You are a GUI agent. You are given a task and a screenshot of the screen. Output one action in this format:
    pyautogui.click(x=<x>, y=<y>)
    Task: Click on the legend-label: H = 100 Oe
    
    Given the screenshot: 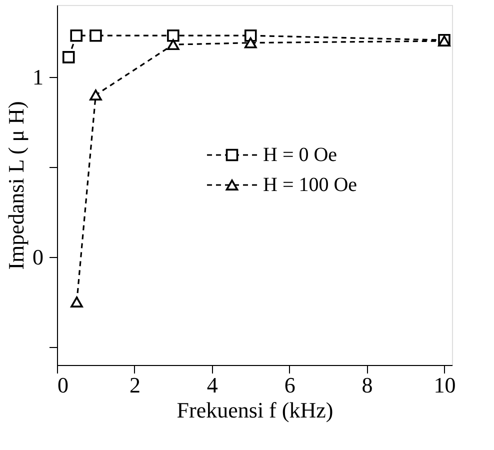 What is the action you would take?
    pyautogui.click(x=310, y=185)
    